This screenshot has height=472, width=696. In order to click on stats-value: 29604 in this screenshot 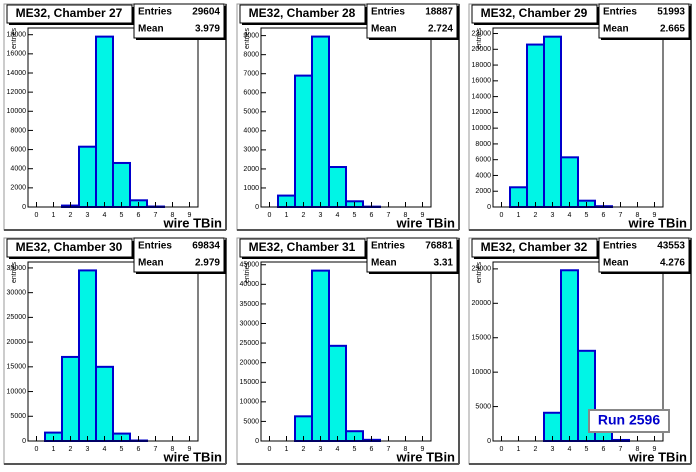, I will do `click(206, 12)`.